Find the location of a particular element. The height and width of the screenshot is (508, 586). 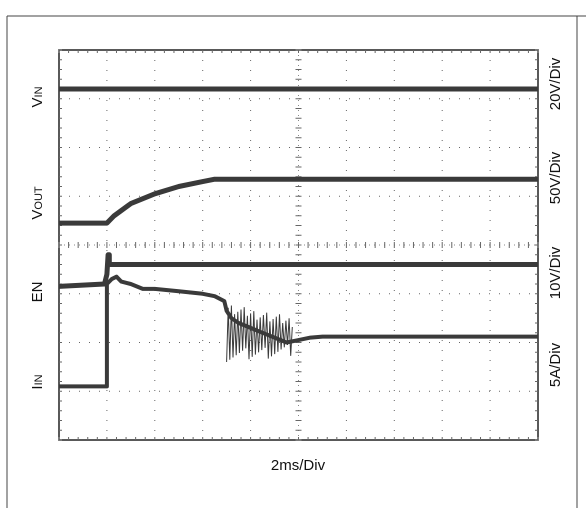

channel-label-main: EN is located at coordinates (37, 292).